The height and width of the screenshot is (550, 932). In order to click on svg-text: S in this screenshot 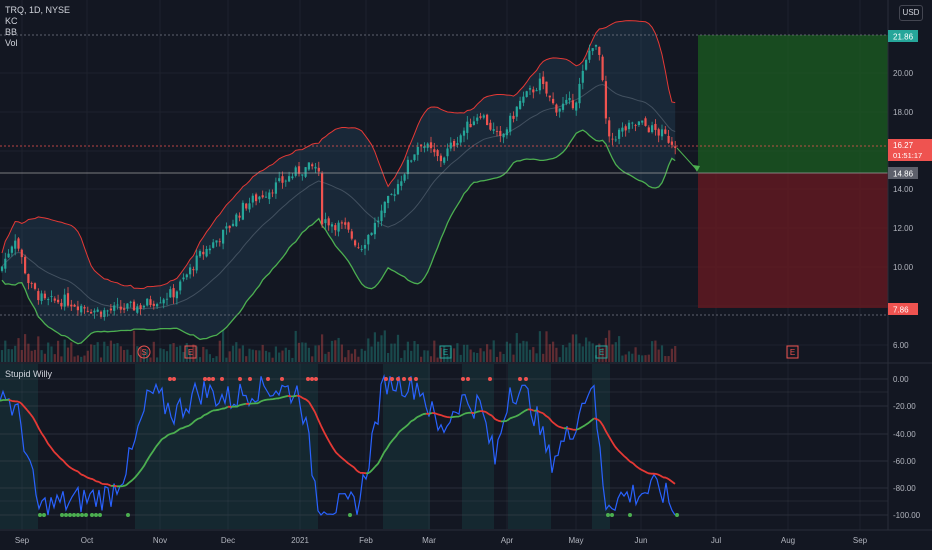, I will do `click(143, 352)`.